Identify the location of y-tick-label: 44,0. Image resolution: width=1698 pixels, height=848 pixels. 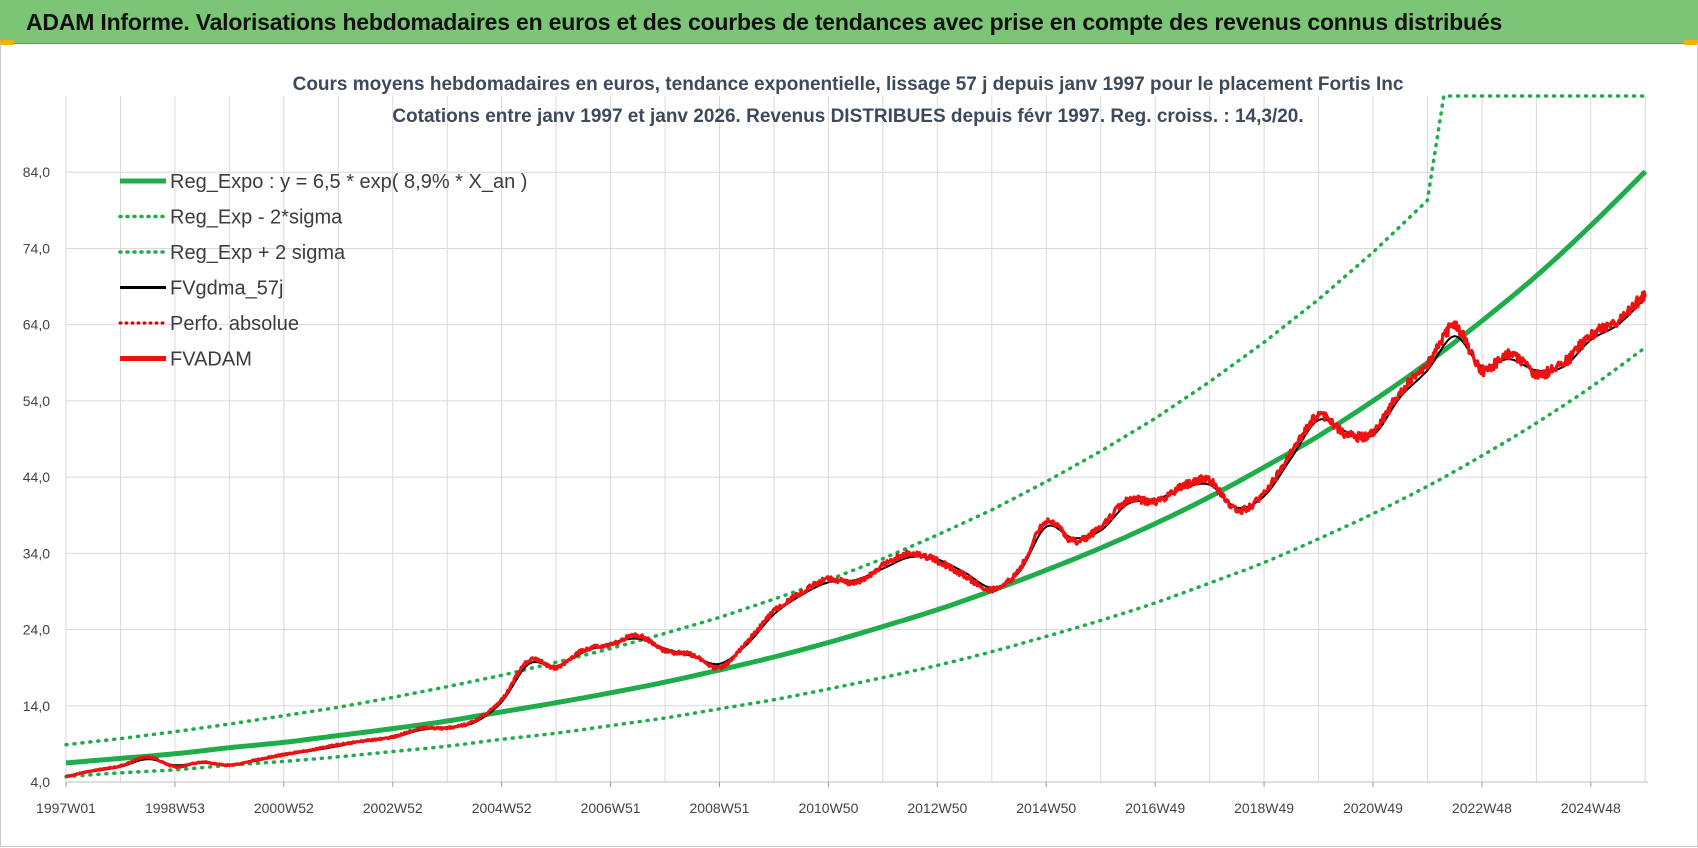
(36, 477).